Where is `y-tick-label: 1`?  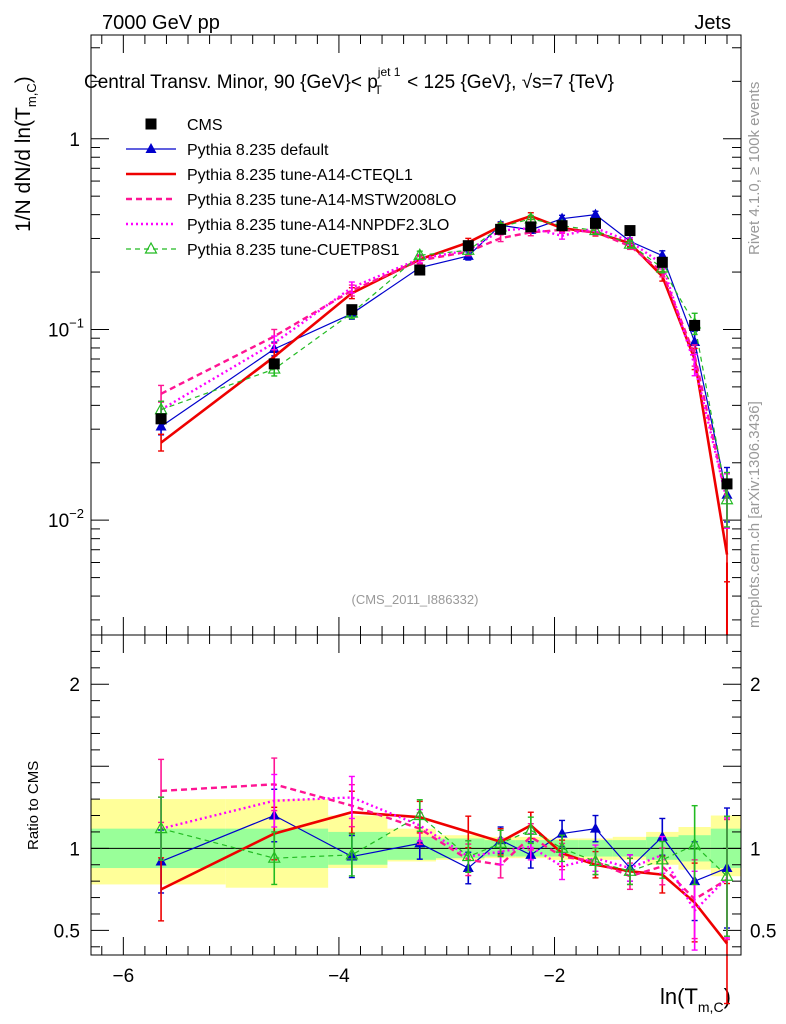 y-tick-label: 1 is located at coordinates (74, 140).